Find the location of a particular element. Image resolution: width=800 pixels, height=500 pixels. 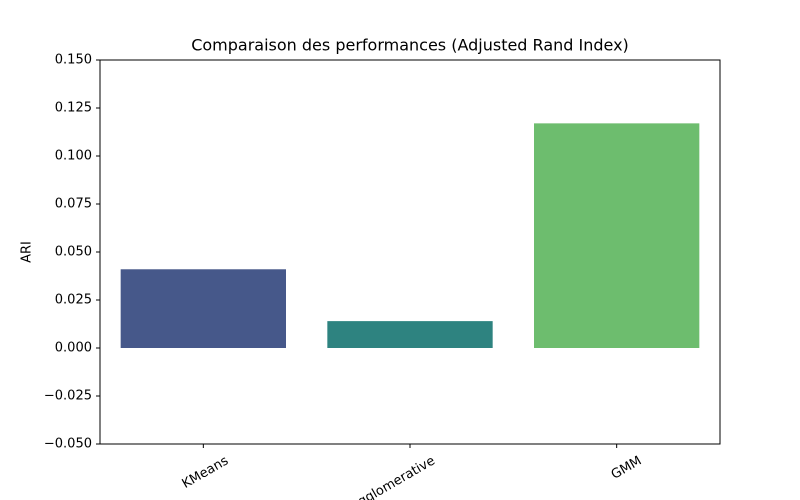

y-tick-label: −0.025 is located at coordinates (68, 396).